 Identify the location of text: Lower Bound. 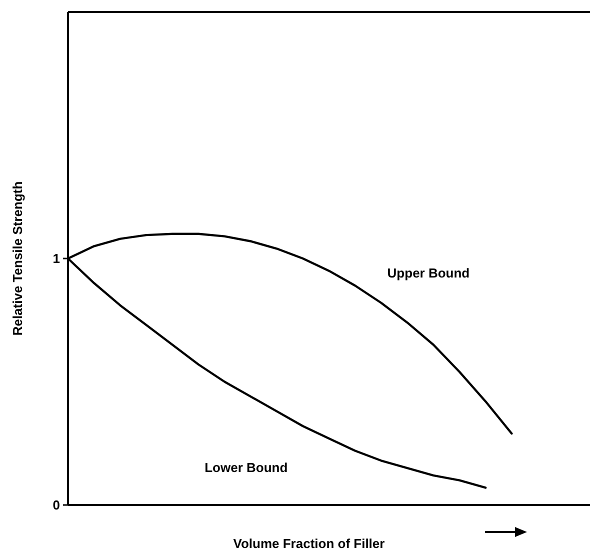
(246, 467).